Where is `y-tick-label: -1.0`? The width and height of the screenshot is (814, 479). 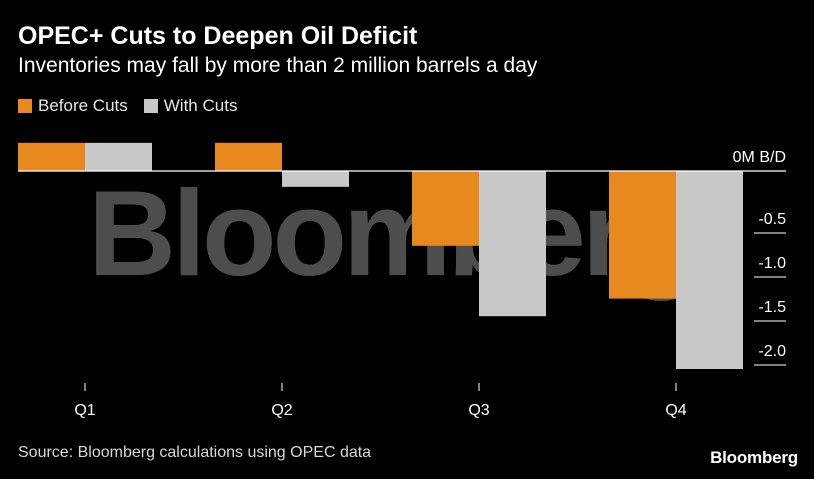 y-tick-label: -1.0 is located at coordinates (772, 263).